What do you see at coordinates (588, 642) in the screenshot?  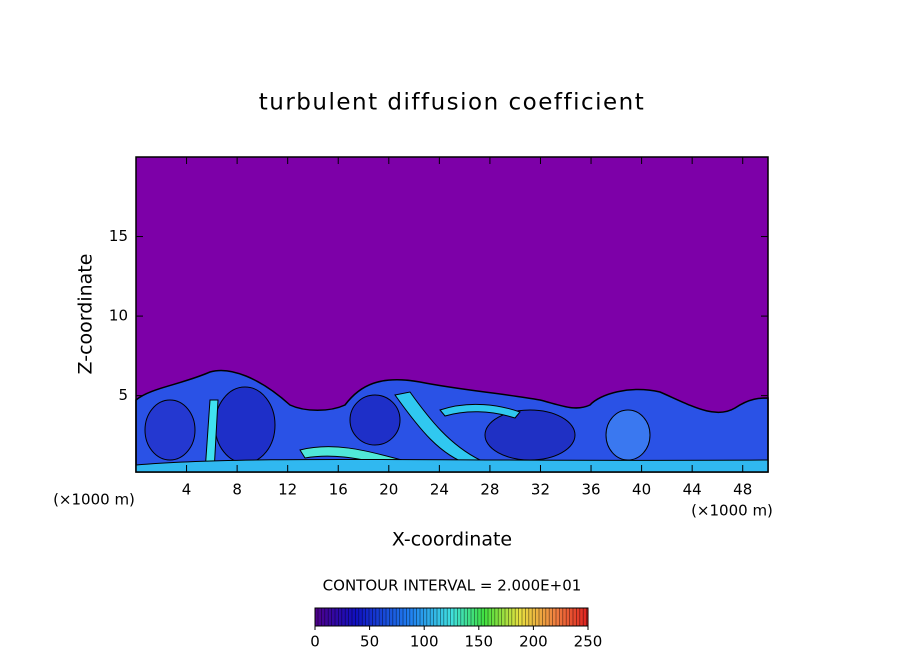 I see `colorbar-tick-label: 250` at bounding box center [588, 642].